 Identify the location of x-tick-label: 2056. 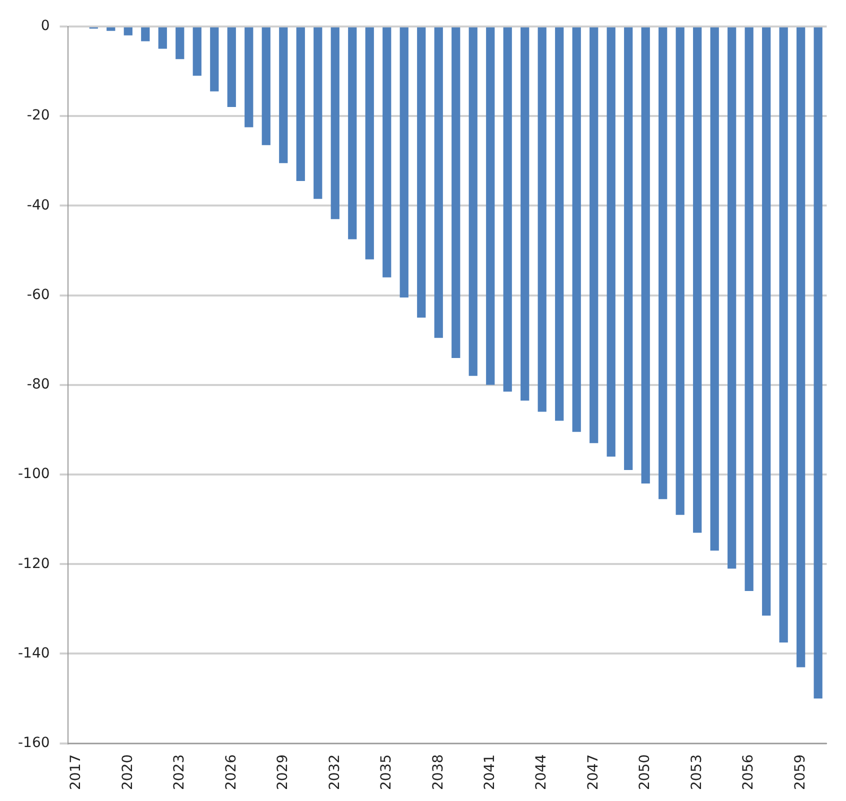
(748, 772).